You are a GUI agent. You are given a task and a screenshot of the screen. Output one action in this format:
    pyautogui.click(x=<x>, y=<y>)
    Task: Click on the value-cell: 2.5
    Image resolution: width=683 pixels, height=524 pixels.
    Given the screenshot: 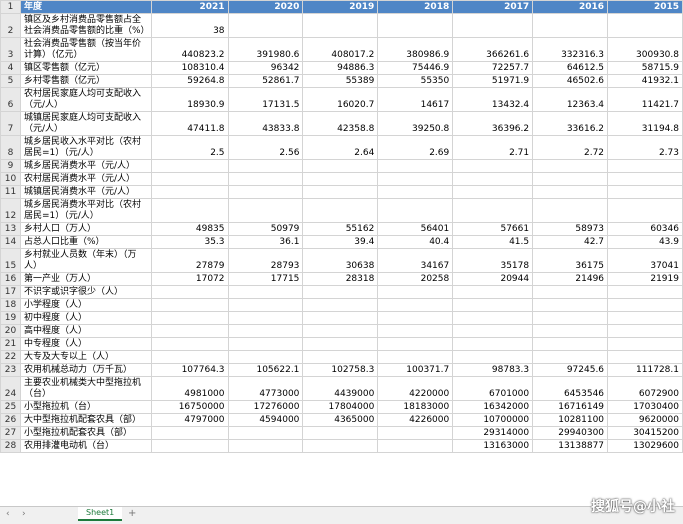 What is the action you would take?
    pyautogui.click(x=189, y=147)
    